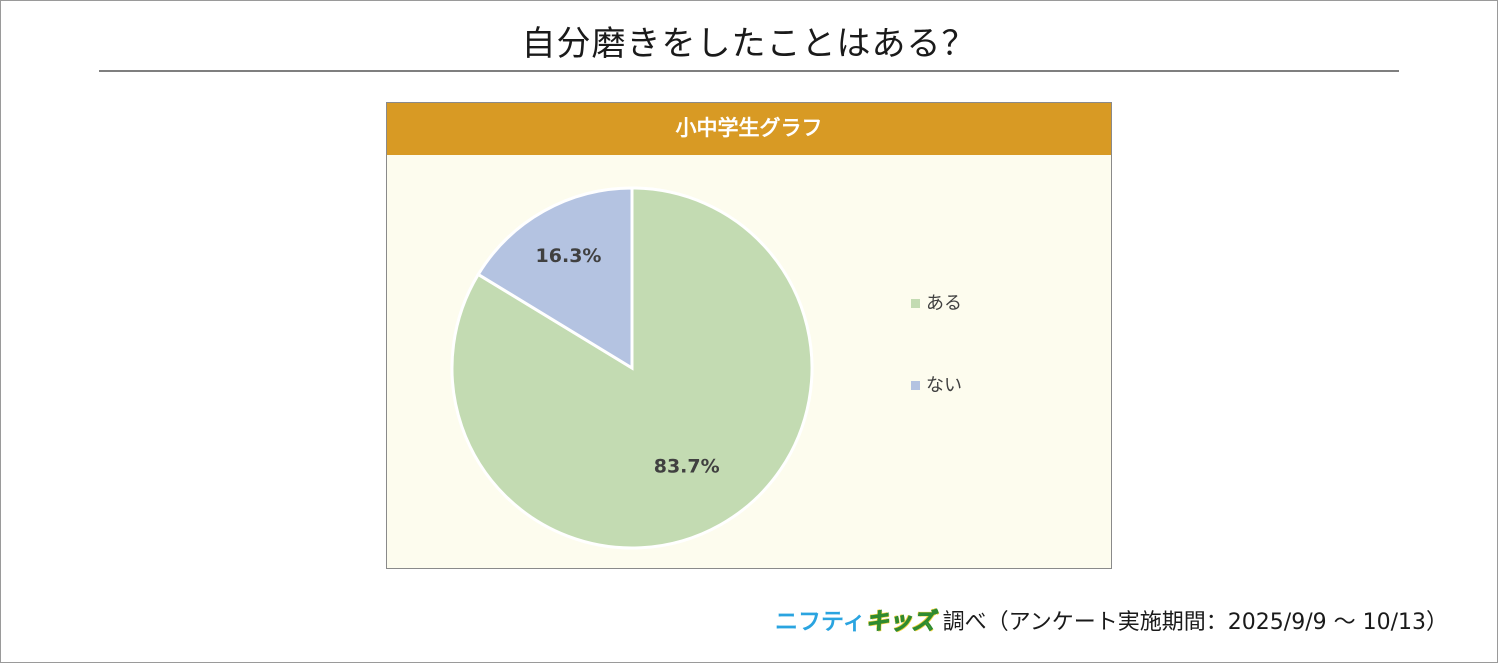 This screenshot has height=663, width=1498. I want to click on logo-text-nifty: ニフティ, so click(820, 622).